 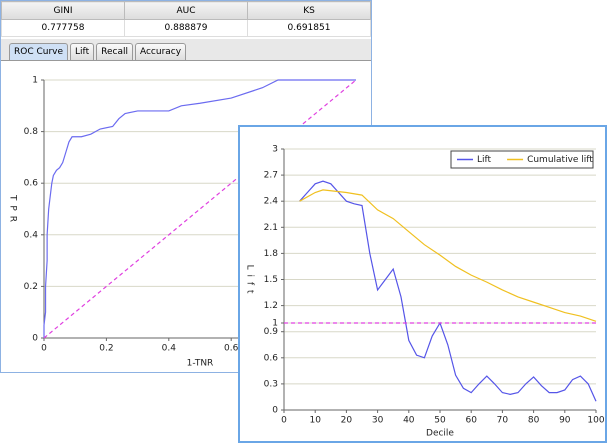 I want to click on value-cell: 0.888879, so click(x=186, y=28).